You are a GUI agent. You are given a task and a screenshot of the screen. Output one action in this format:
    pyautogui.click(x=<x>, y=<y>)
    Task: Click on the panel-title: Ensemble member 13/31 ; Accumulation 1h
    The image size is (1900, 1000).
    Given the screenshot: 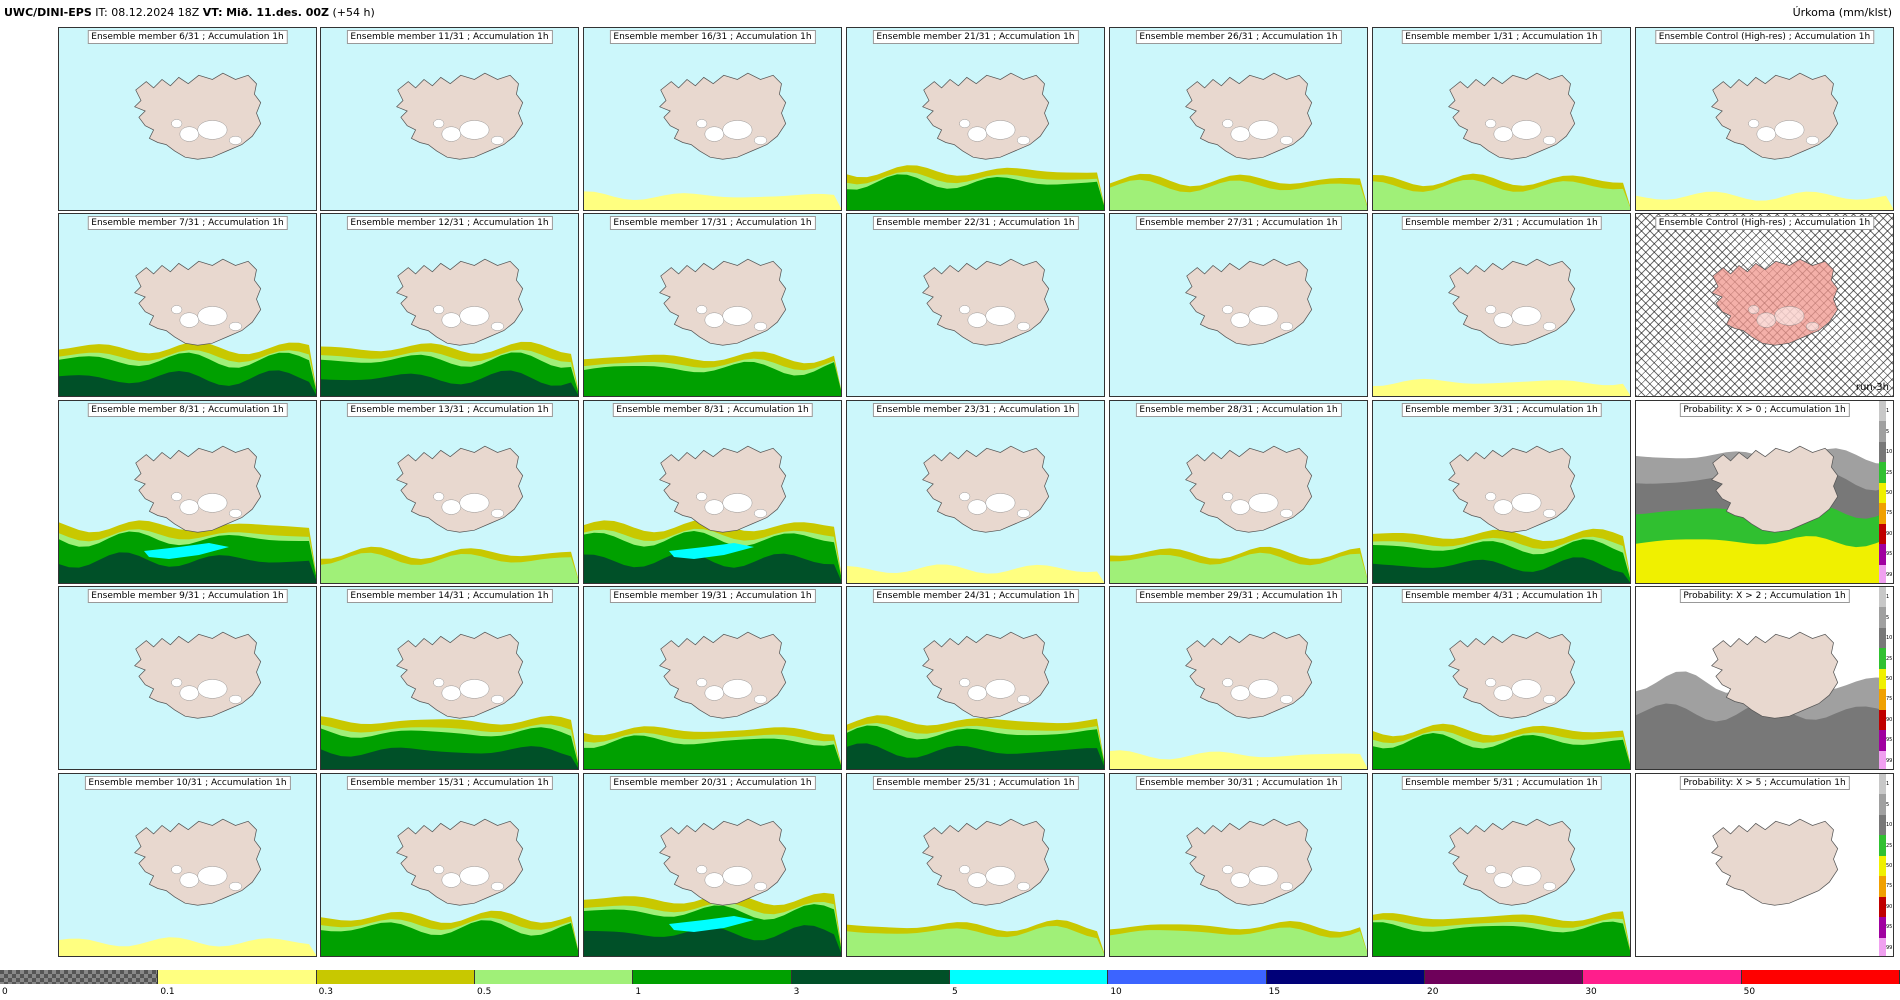 What is the action you would take?
    pyautogui.click(x=449, y=410)
    